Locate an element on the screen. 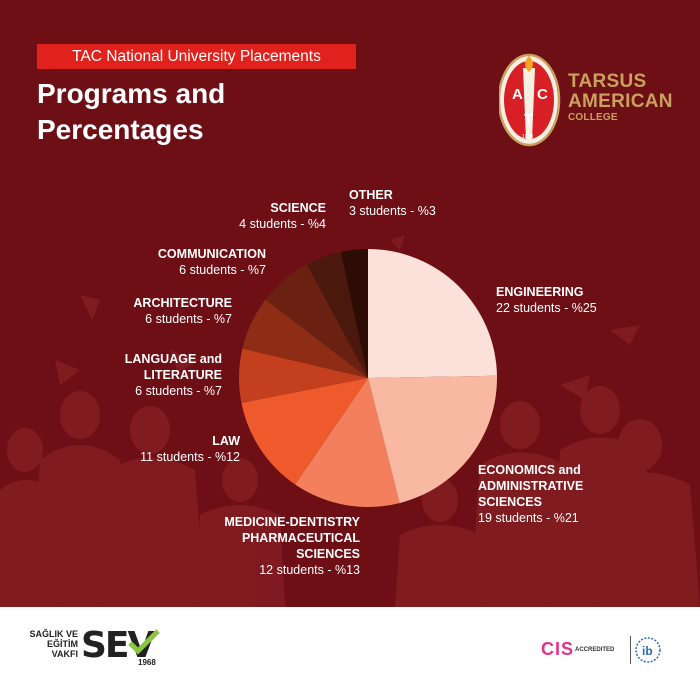 This screenshot has width=700, height=700. label-science: SCIENCE 4 students - %4 is located at coordinates (268, 216).